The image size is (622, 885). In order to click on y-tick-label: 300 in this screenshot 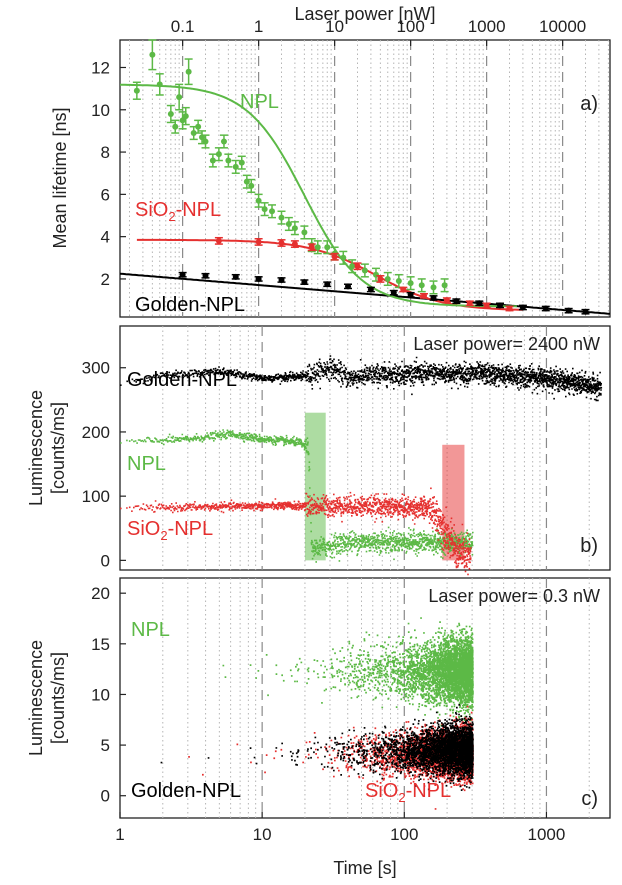, I will do `click(96, 368)`.